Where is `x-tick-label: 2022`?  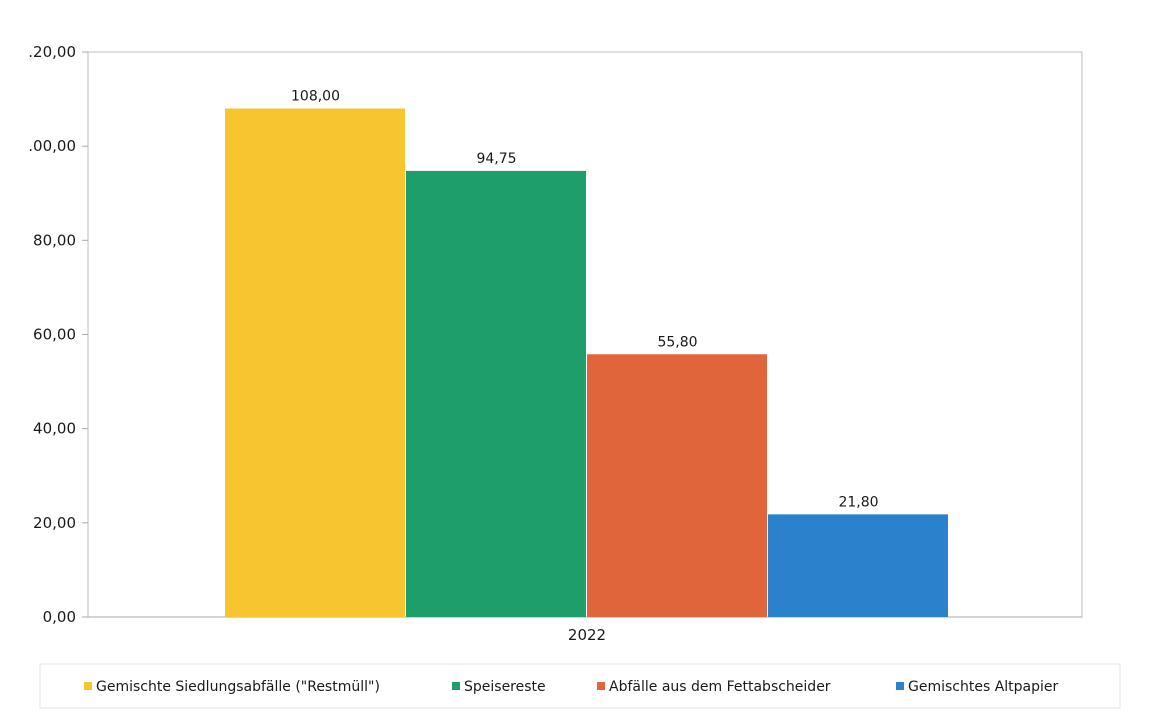 x-tick-label: 2022 is located at coordinates (587, 635).